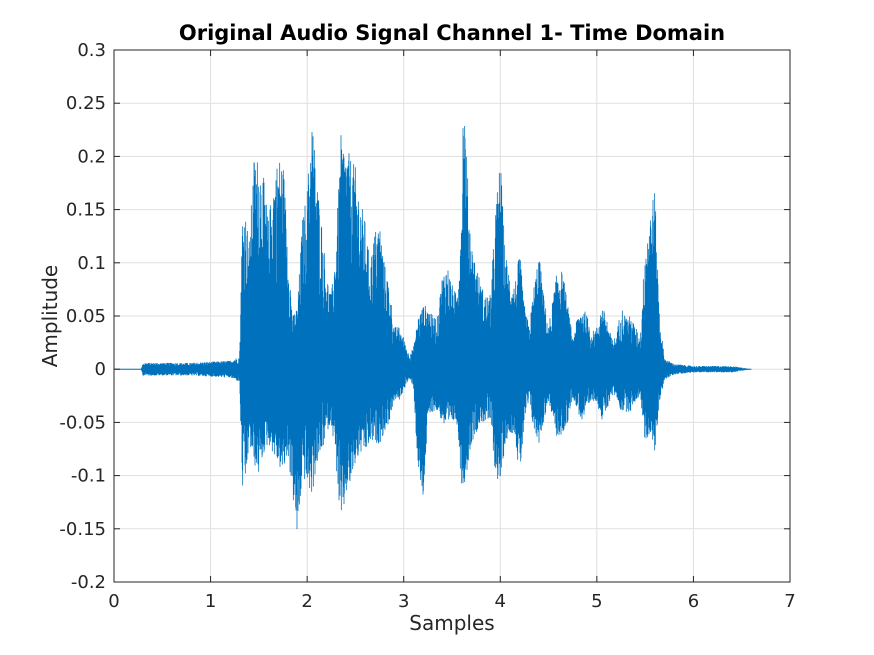 This screenshot has width=874, height=655. Describe the element at coordinates (88, 582) in the screenshot. I see `y-tick-label: -0.2` at that location.